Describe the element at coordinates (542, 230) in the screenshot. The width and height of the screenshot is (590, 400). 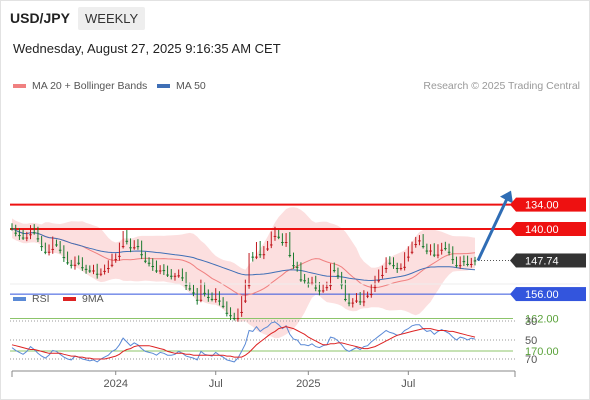
I see `level-label-140.00: 140.00` at that location.